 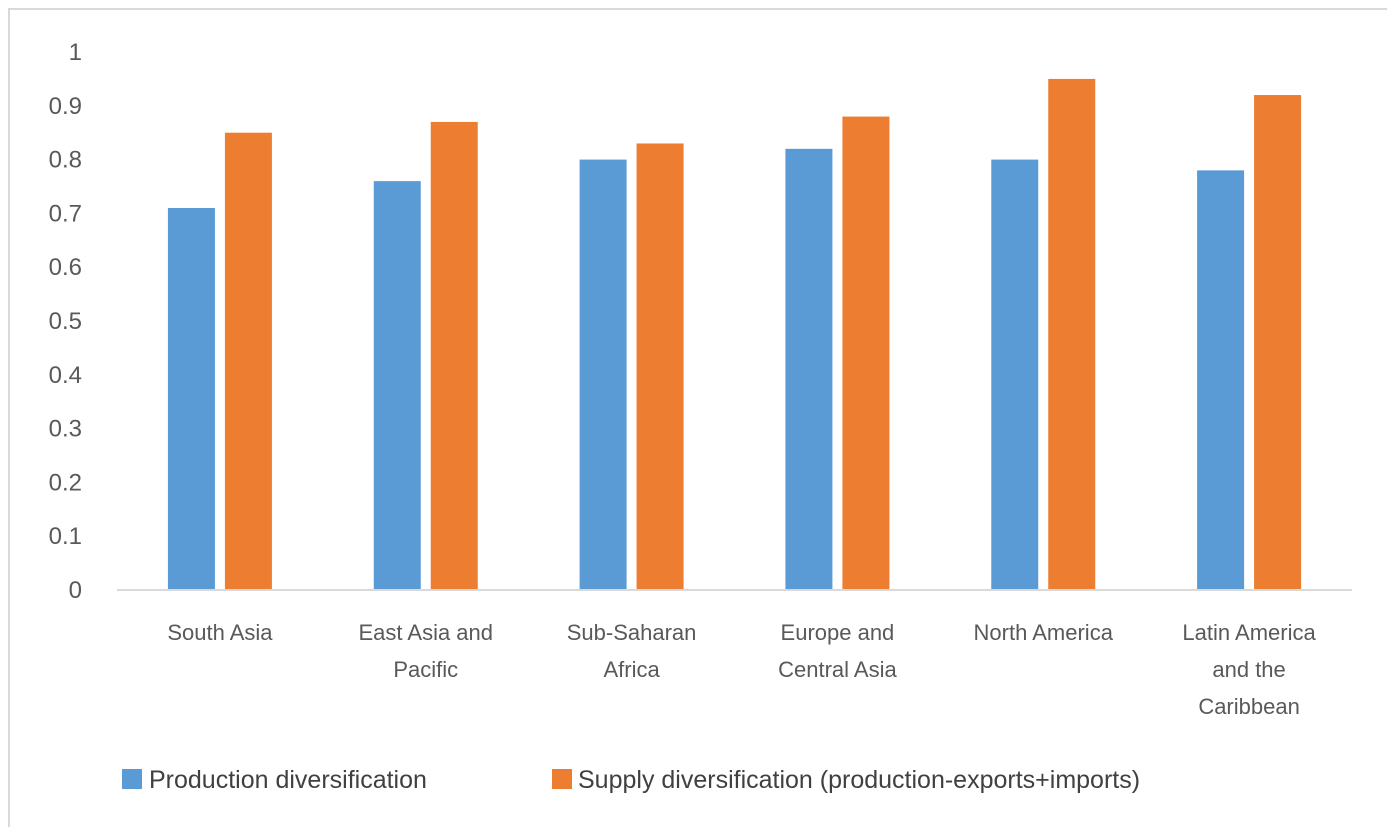 I want to click on x-category-label-line: Europe and, so click(x=838, y=632).